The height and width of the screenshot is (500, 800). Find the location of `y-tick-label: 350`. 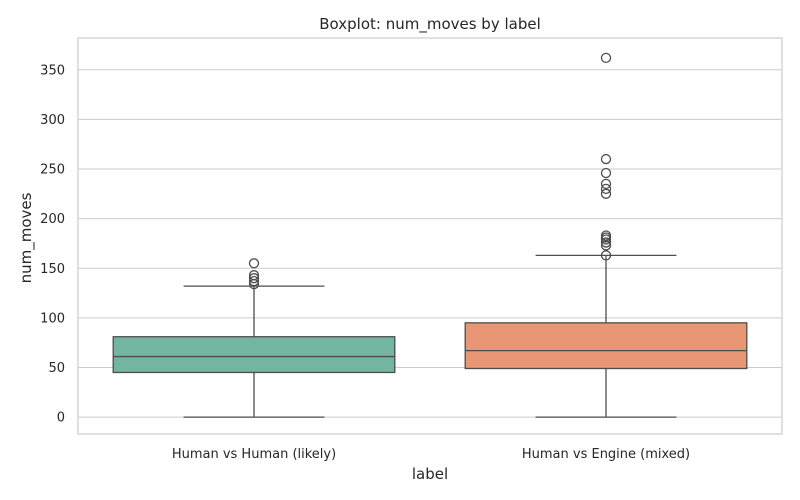

y-tick-label: 350 is located at coordinates (52, 70).